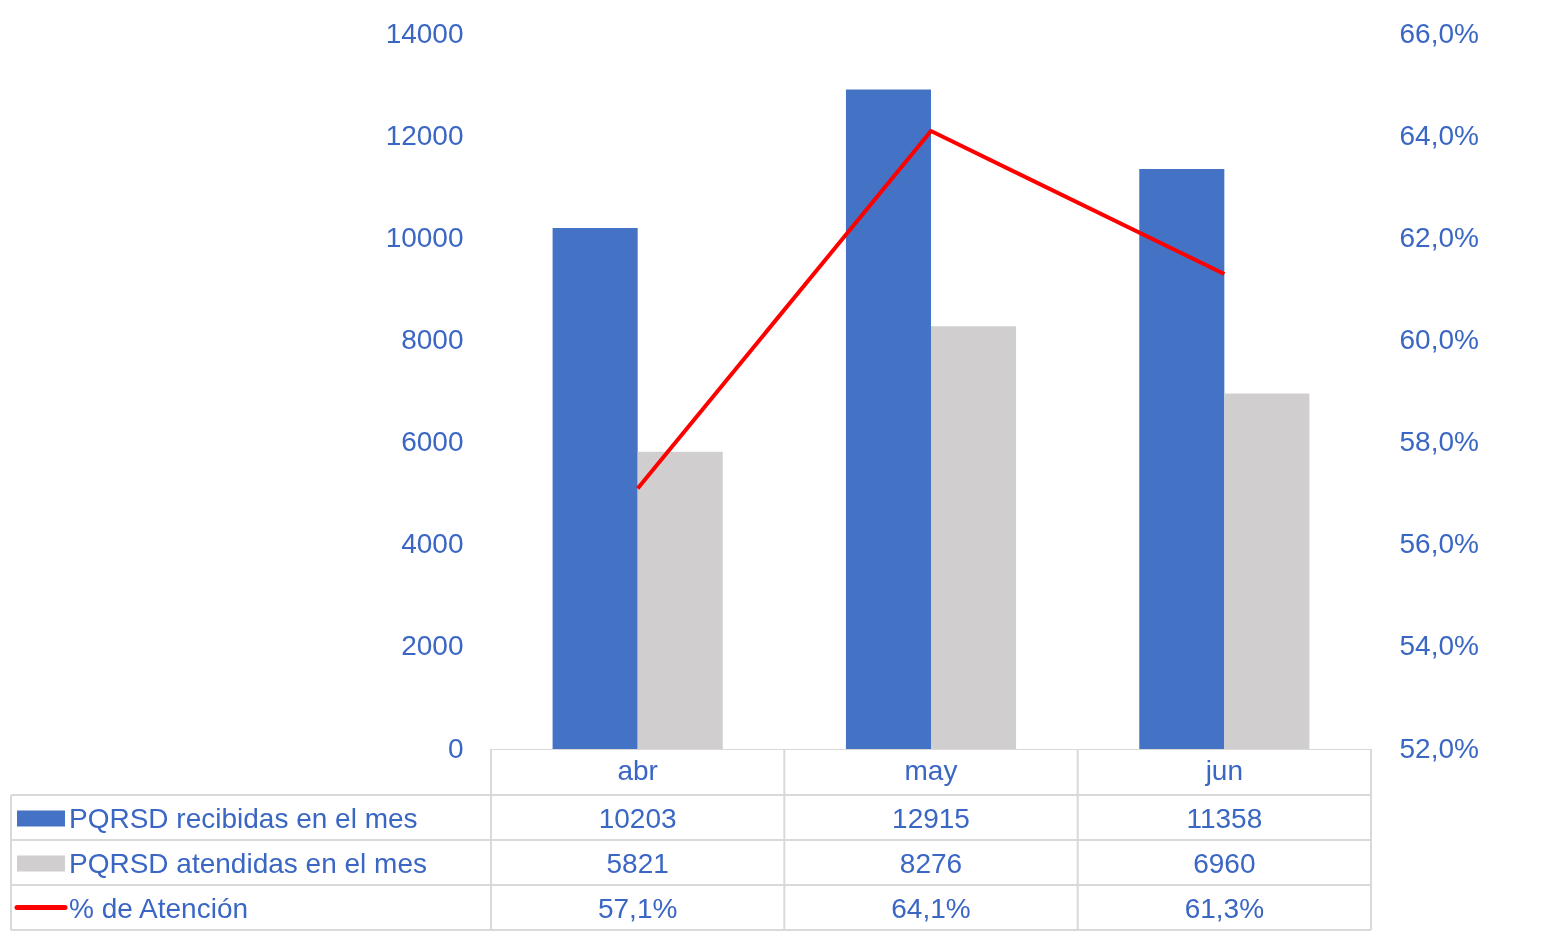  What do you see at coordinates (248, 863) in the screenshot?
I see `legend-label: PQRSD atendidas en el mes` at bounding box center [248, 863].